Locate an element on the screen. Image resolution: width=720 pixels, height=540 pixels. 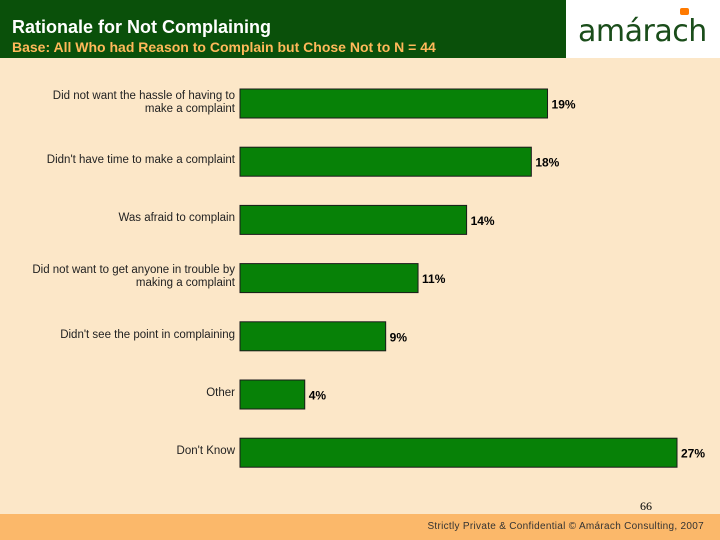
data-label-6: 27% is located at coordinates (693, 454).